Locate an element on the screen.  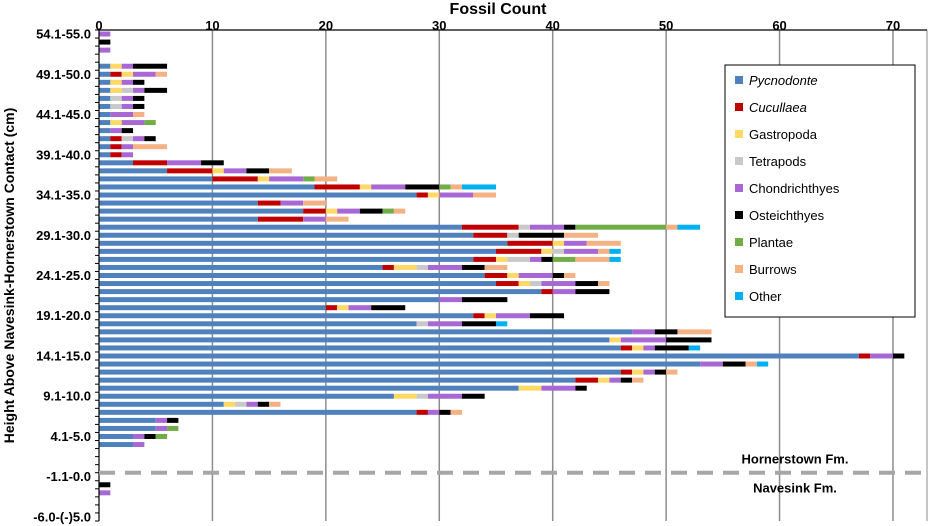
x-tick-label: 40 is located at coordinates (552, 25).